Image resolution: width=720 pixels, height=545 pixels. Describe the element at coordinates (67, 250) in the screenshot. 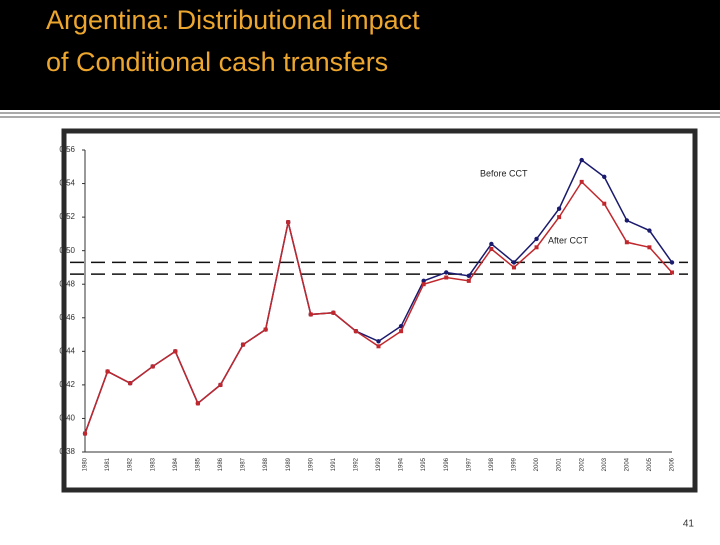

I see `y-tick-label: 0.50` at that location.